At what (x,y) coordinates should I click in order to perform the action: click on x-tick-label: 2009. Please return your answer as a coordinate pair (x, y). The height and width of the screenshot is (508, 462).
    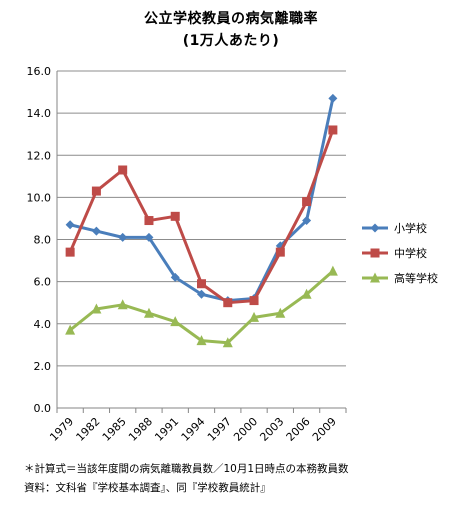
    Looking at the image, I should click on (324, 429).